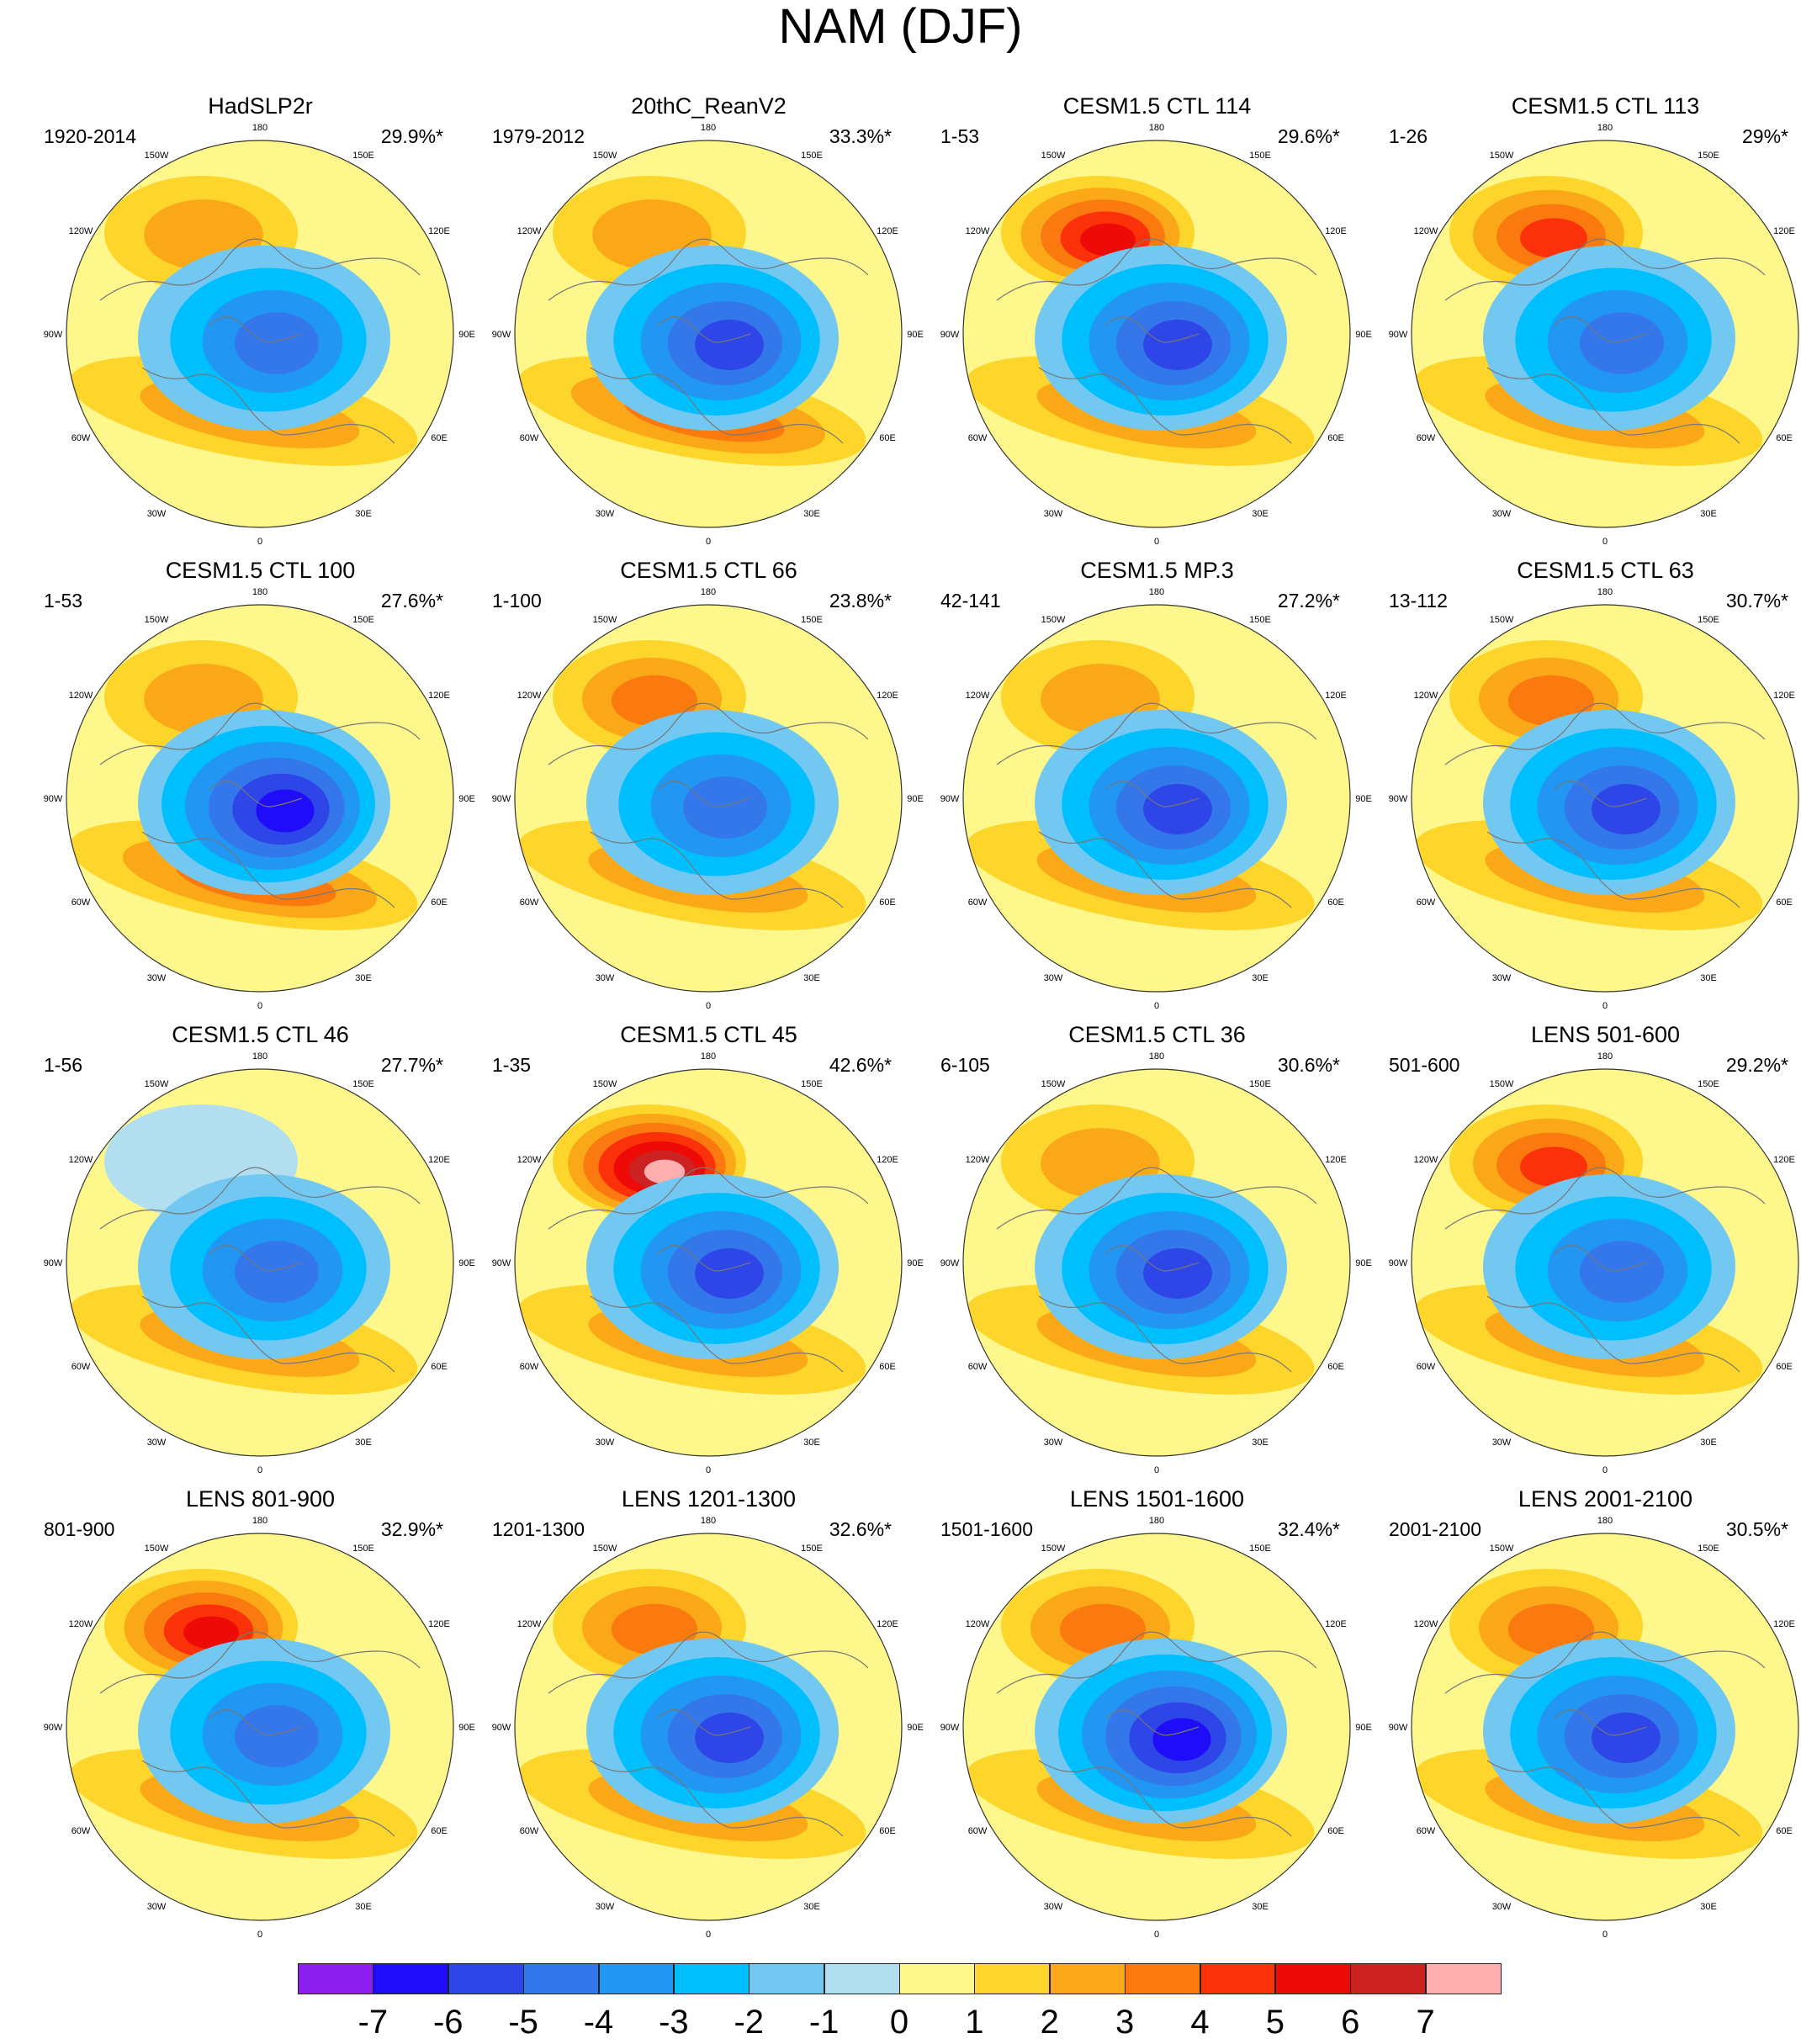 This screenshot has width=1801, height=2044. Describe the element at coordinates (861, 601) in the screenshot. I see `panel-variance: 23.8%*` at that location.